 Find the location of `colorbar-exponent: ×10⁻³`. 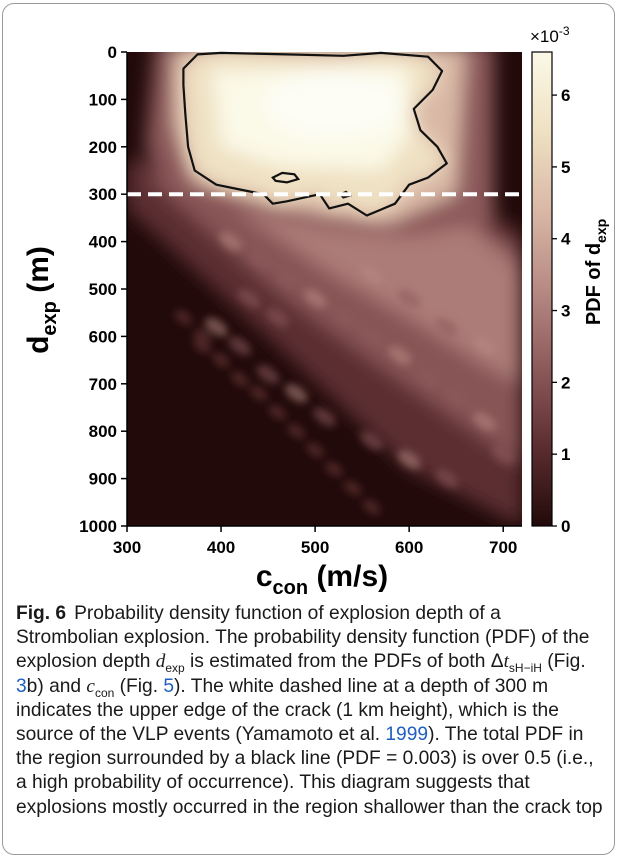

colorbar-exponent: ×10⁻³ is located at coordinates (550, 35).